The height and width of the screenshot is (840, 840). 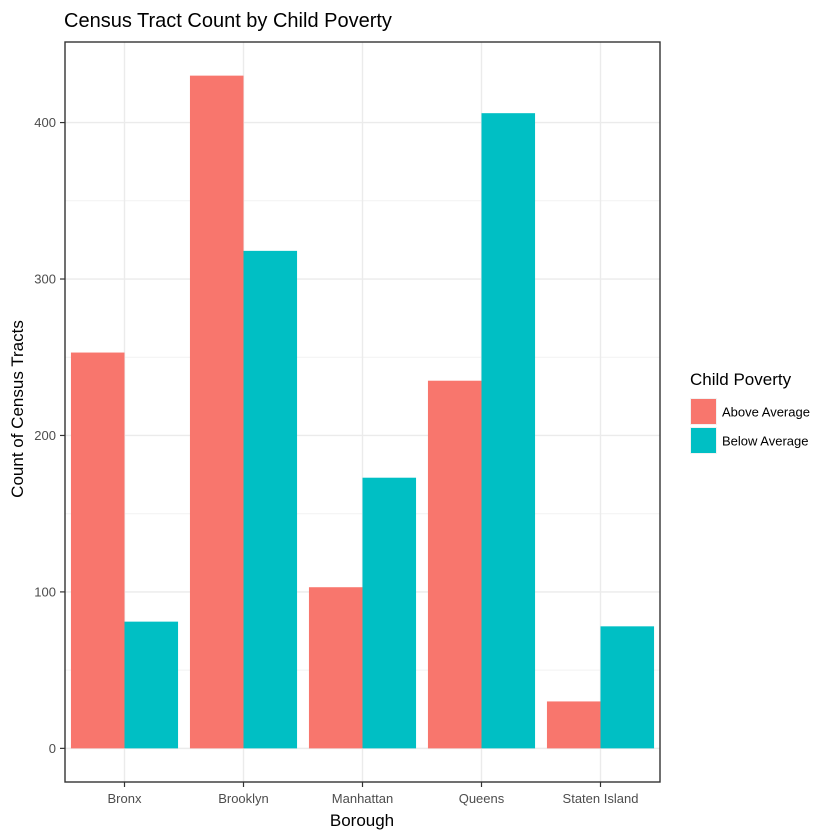 I want to click on legend-title: Child Poverty, so click(x=741, y=379).